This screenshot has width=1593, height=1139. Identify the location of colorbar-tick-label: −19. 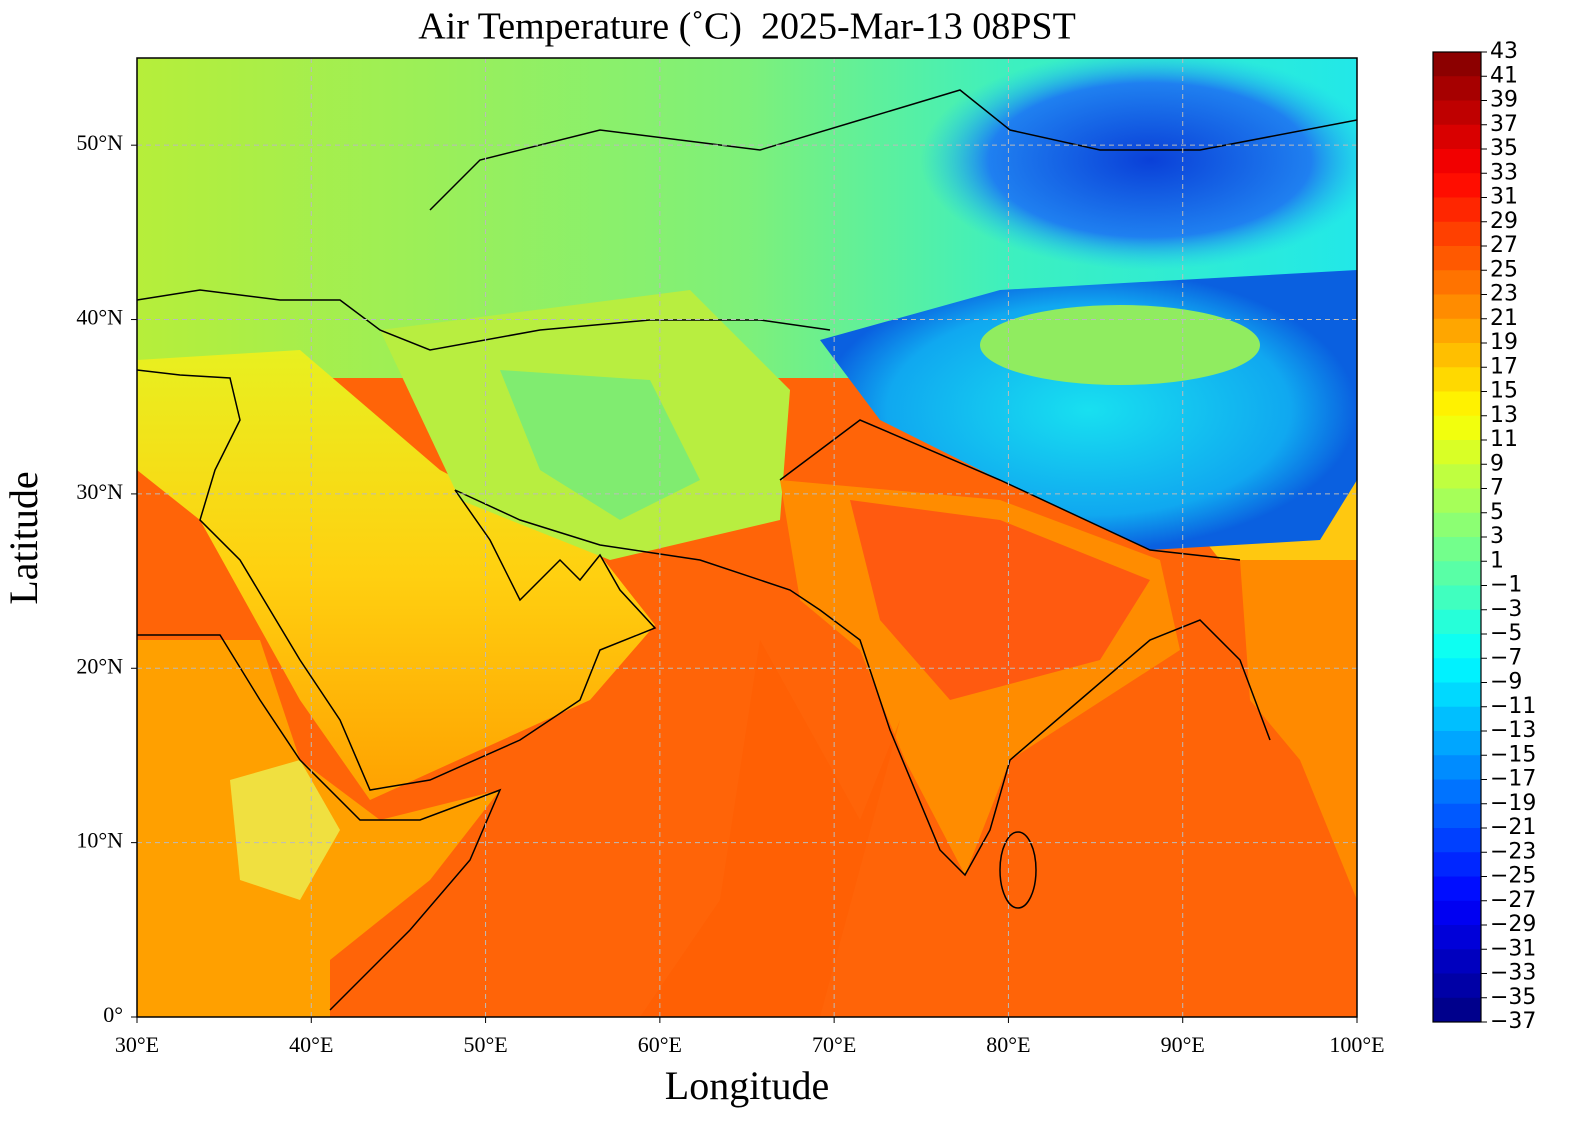
(1513, 803).